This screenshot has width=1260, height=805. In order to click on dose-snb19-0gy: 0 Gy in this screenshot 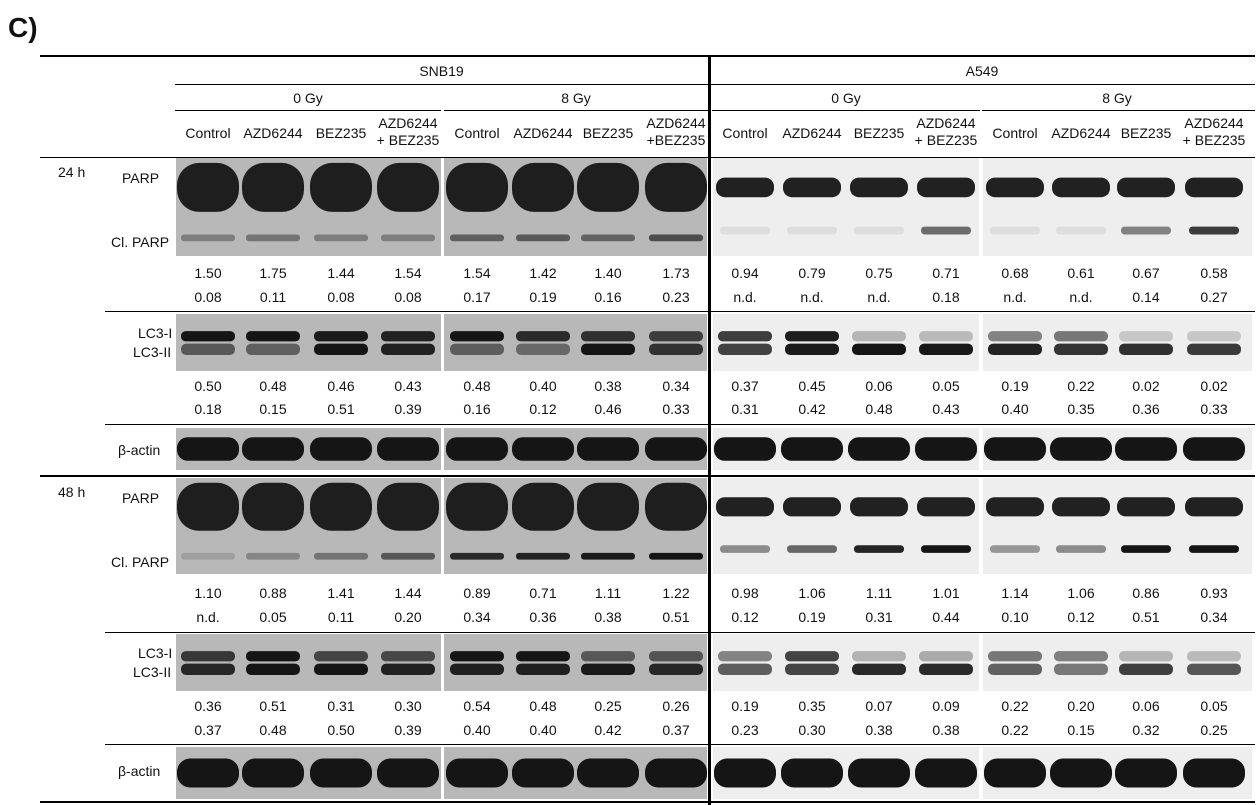, I will do `click(308, 98)`.